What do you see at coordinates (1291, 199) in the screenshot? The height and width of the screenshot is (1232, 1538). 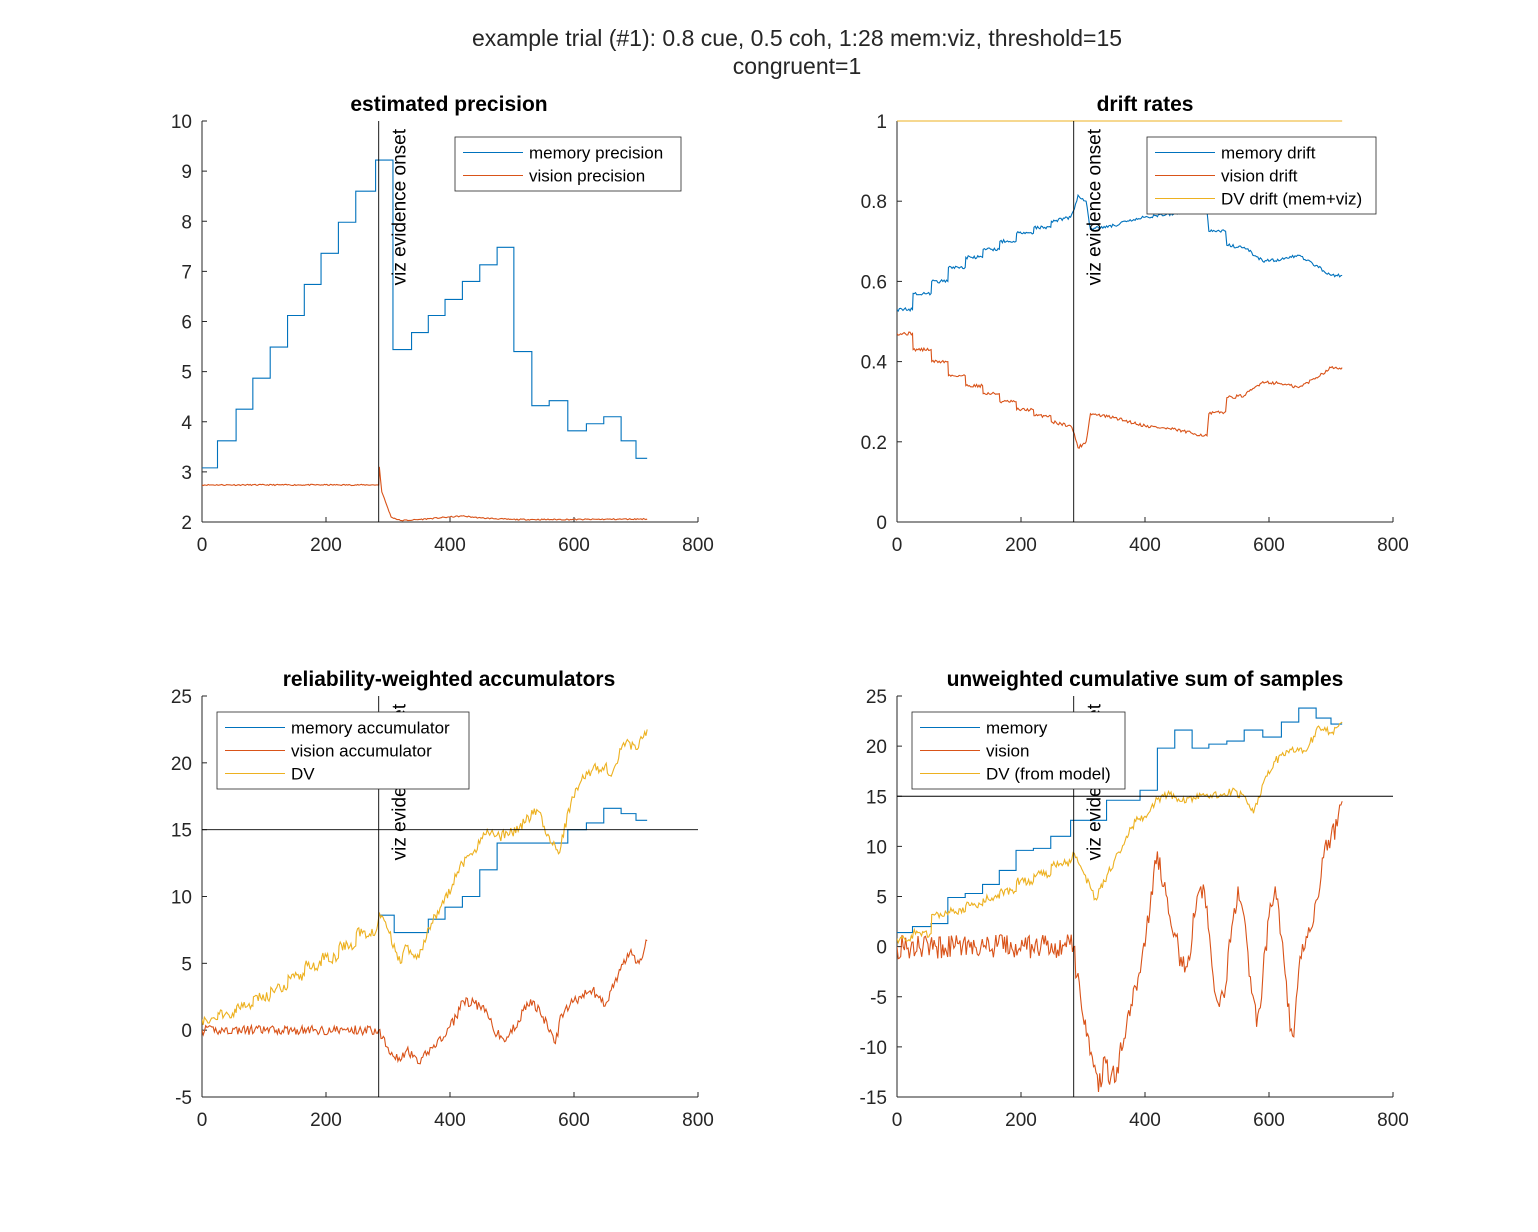 I see `legend-label: DV drift (mem+viz)` at bounding box center [1291, 199].